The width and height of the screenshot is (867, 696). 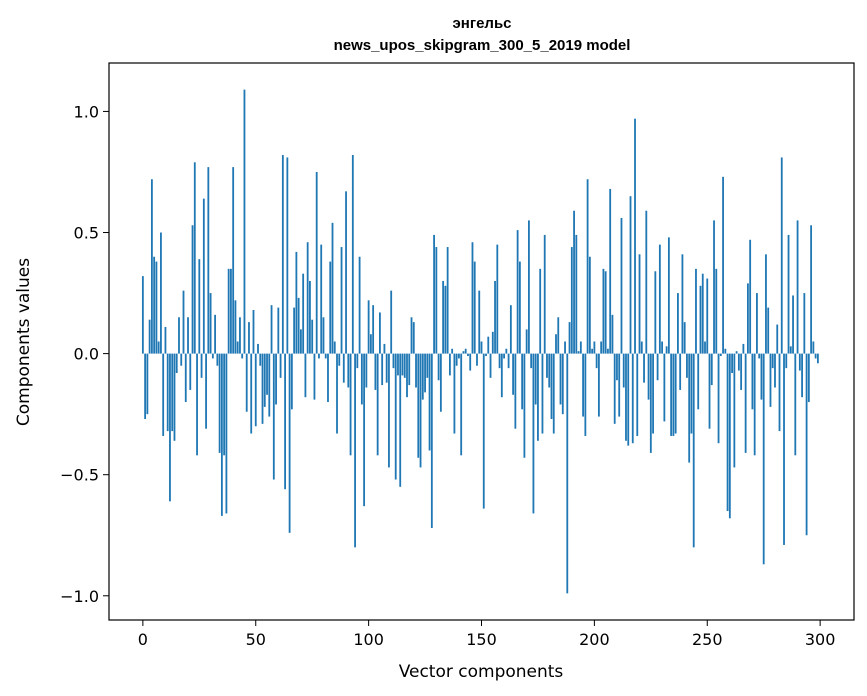 What do you see at coordinates (86, 111) in the screenshot?
I see `y-tick-label: 1.0` at bounding box center [86, 111].